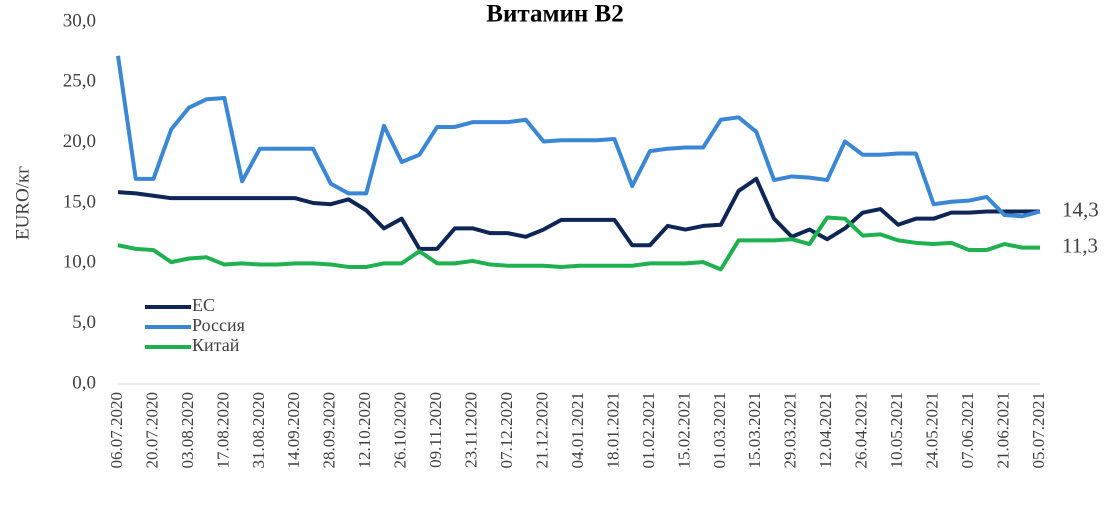 The image size is (1114, 509). What do you see at coordinates (151, 430) in the screenshot?
I see `x-tick-label: 20.07.2020` at bounding box center [151, 430].